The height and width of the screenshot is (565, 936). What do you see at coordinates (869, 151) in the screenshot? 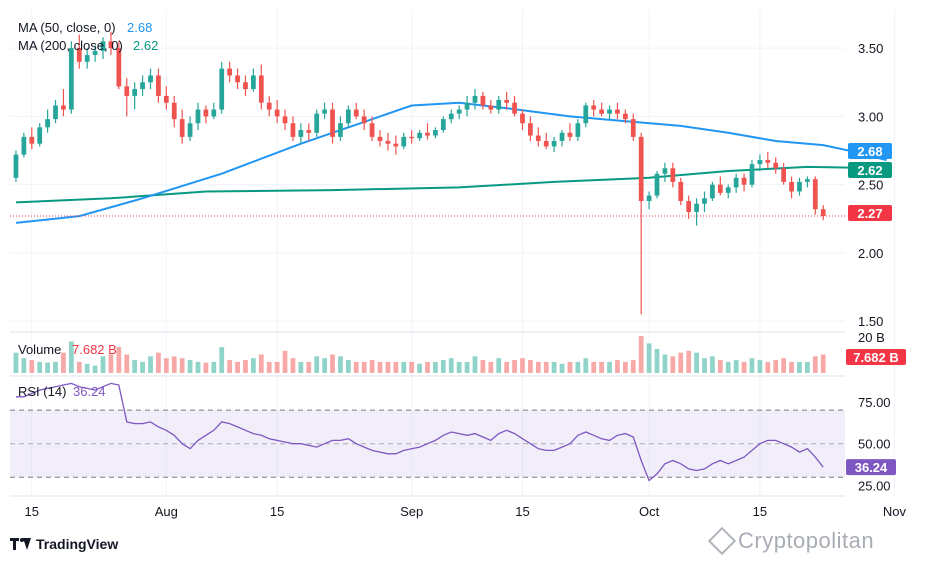
I see `svg-text: 2.68` at bounding box center [869, 151].